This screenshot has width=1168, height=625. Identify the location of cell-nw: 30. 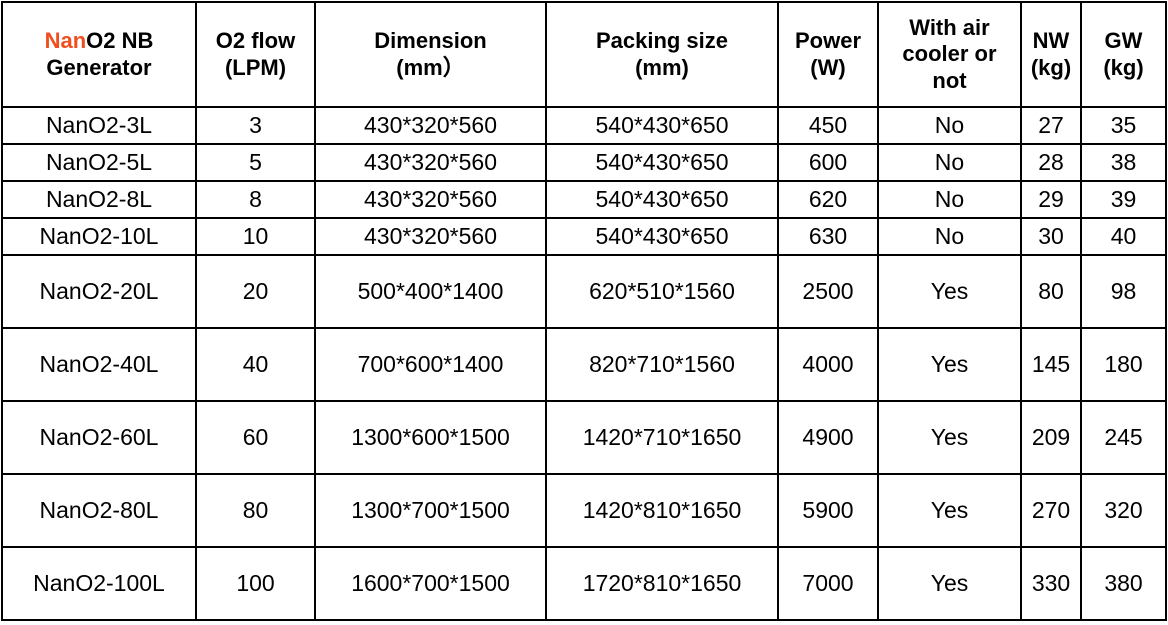
(1051, 236).